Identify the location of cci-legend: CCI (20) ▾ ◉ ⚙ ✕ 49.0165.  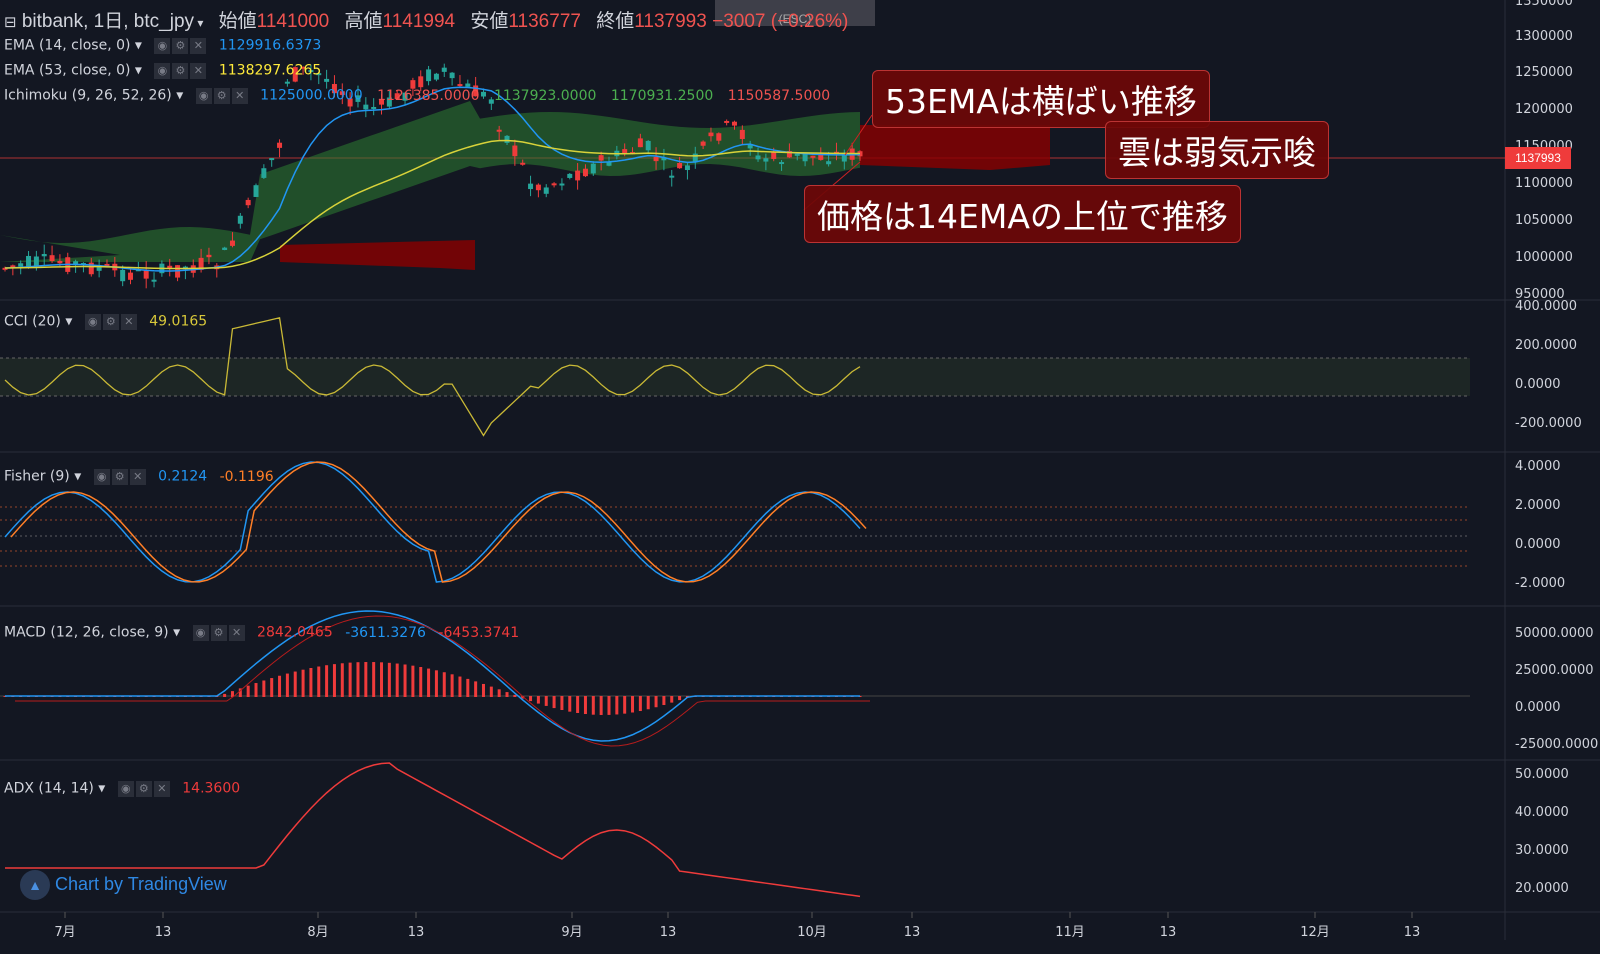
(106, 321).